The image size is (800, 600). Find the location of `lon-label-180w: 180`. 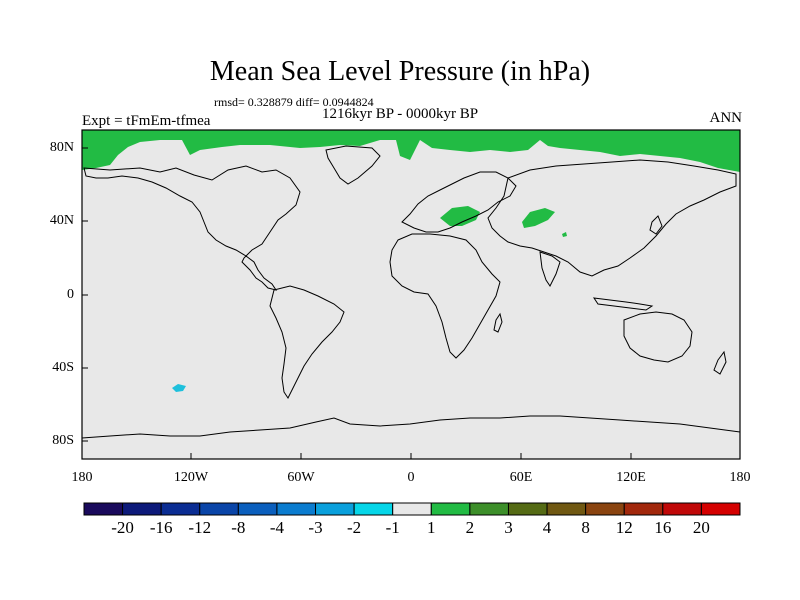

lon-label-180w: 180 is located at coordinates (82, 477).